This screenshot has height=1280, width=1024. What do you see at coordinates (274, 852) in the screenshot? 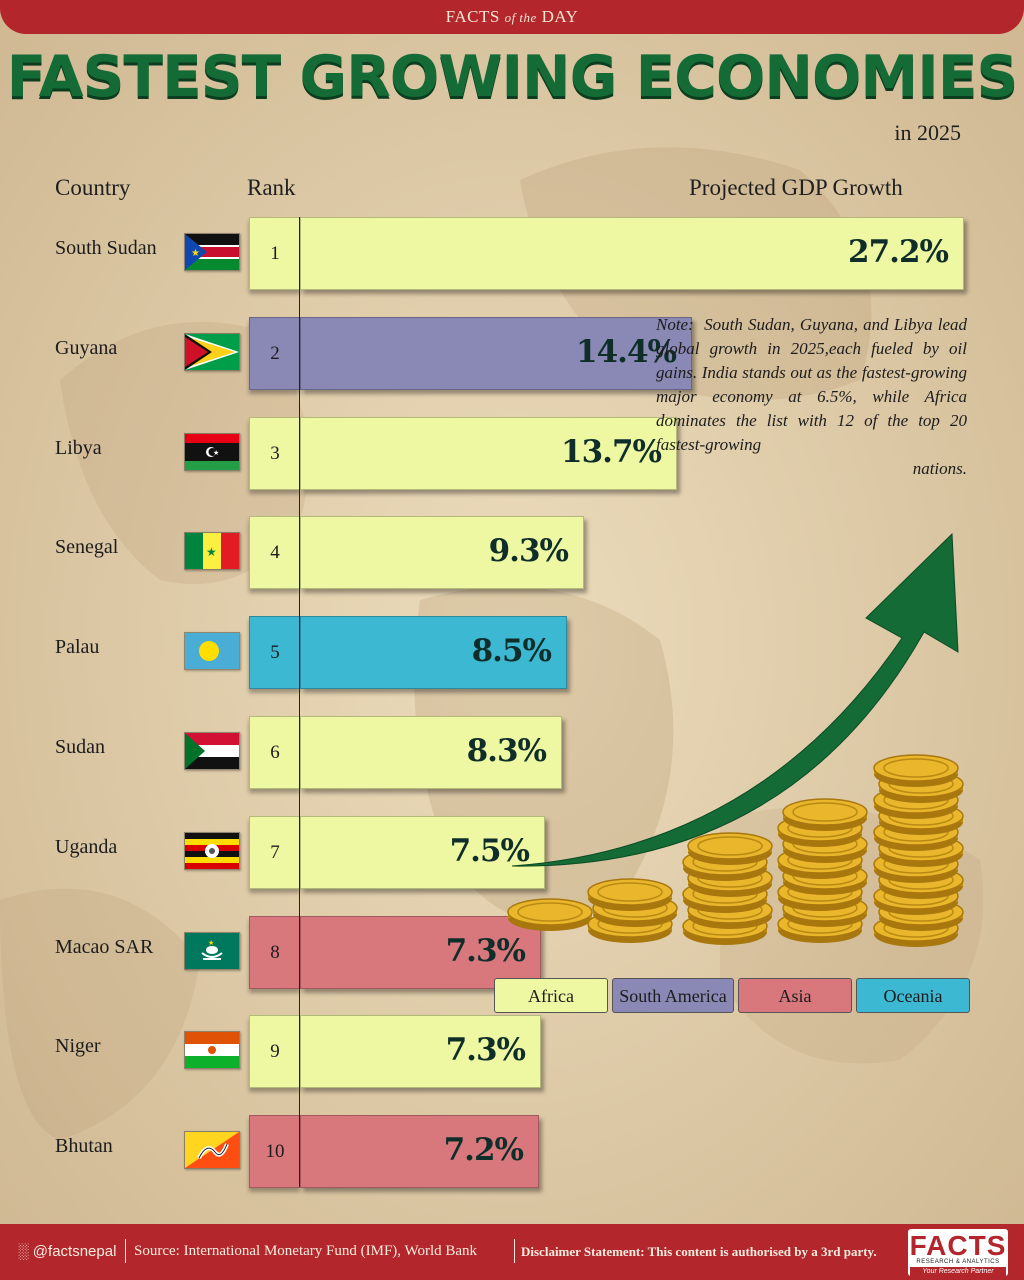
I see `rank-cell: 7` at bounding box center [274, 852].